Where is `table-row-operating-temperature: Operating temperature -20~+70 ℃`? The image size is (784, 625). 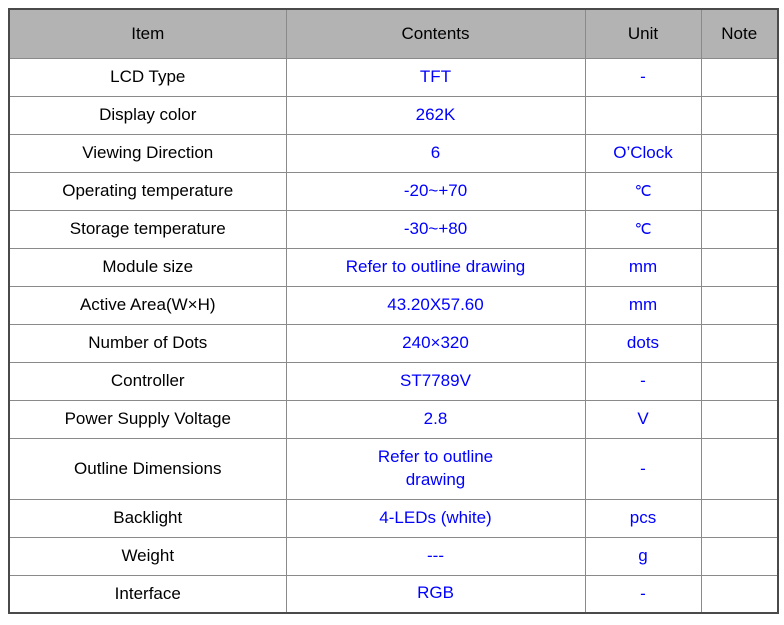 table-row-operating-temperature: Operating temperature -20~+70 ℃ is located at coordinates (393, 191).